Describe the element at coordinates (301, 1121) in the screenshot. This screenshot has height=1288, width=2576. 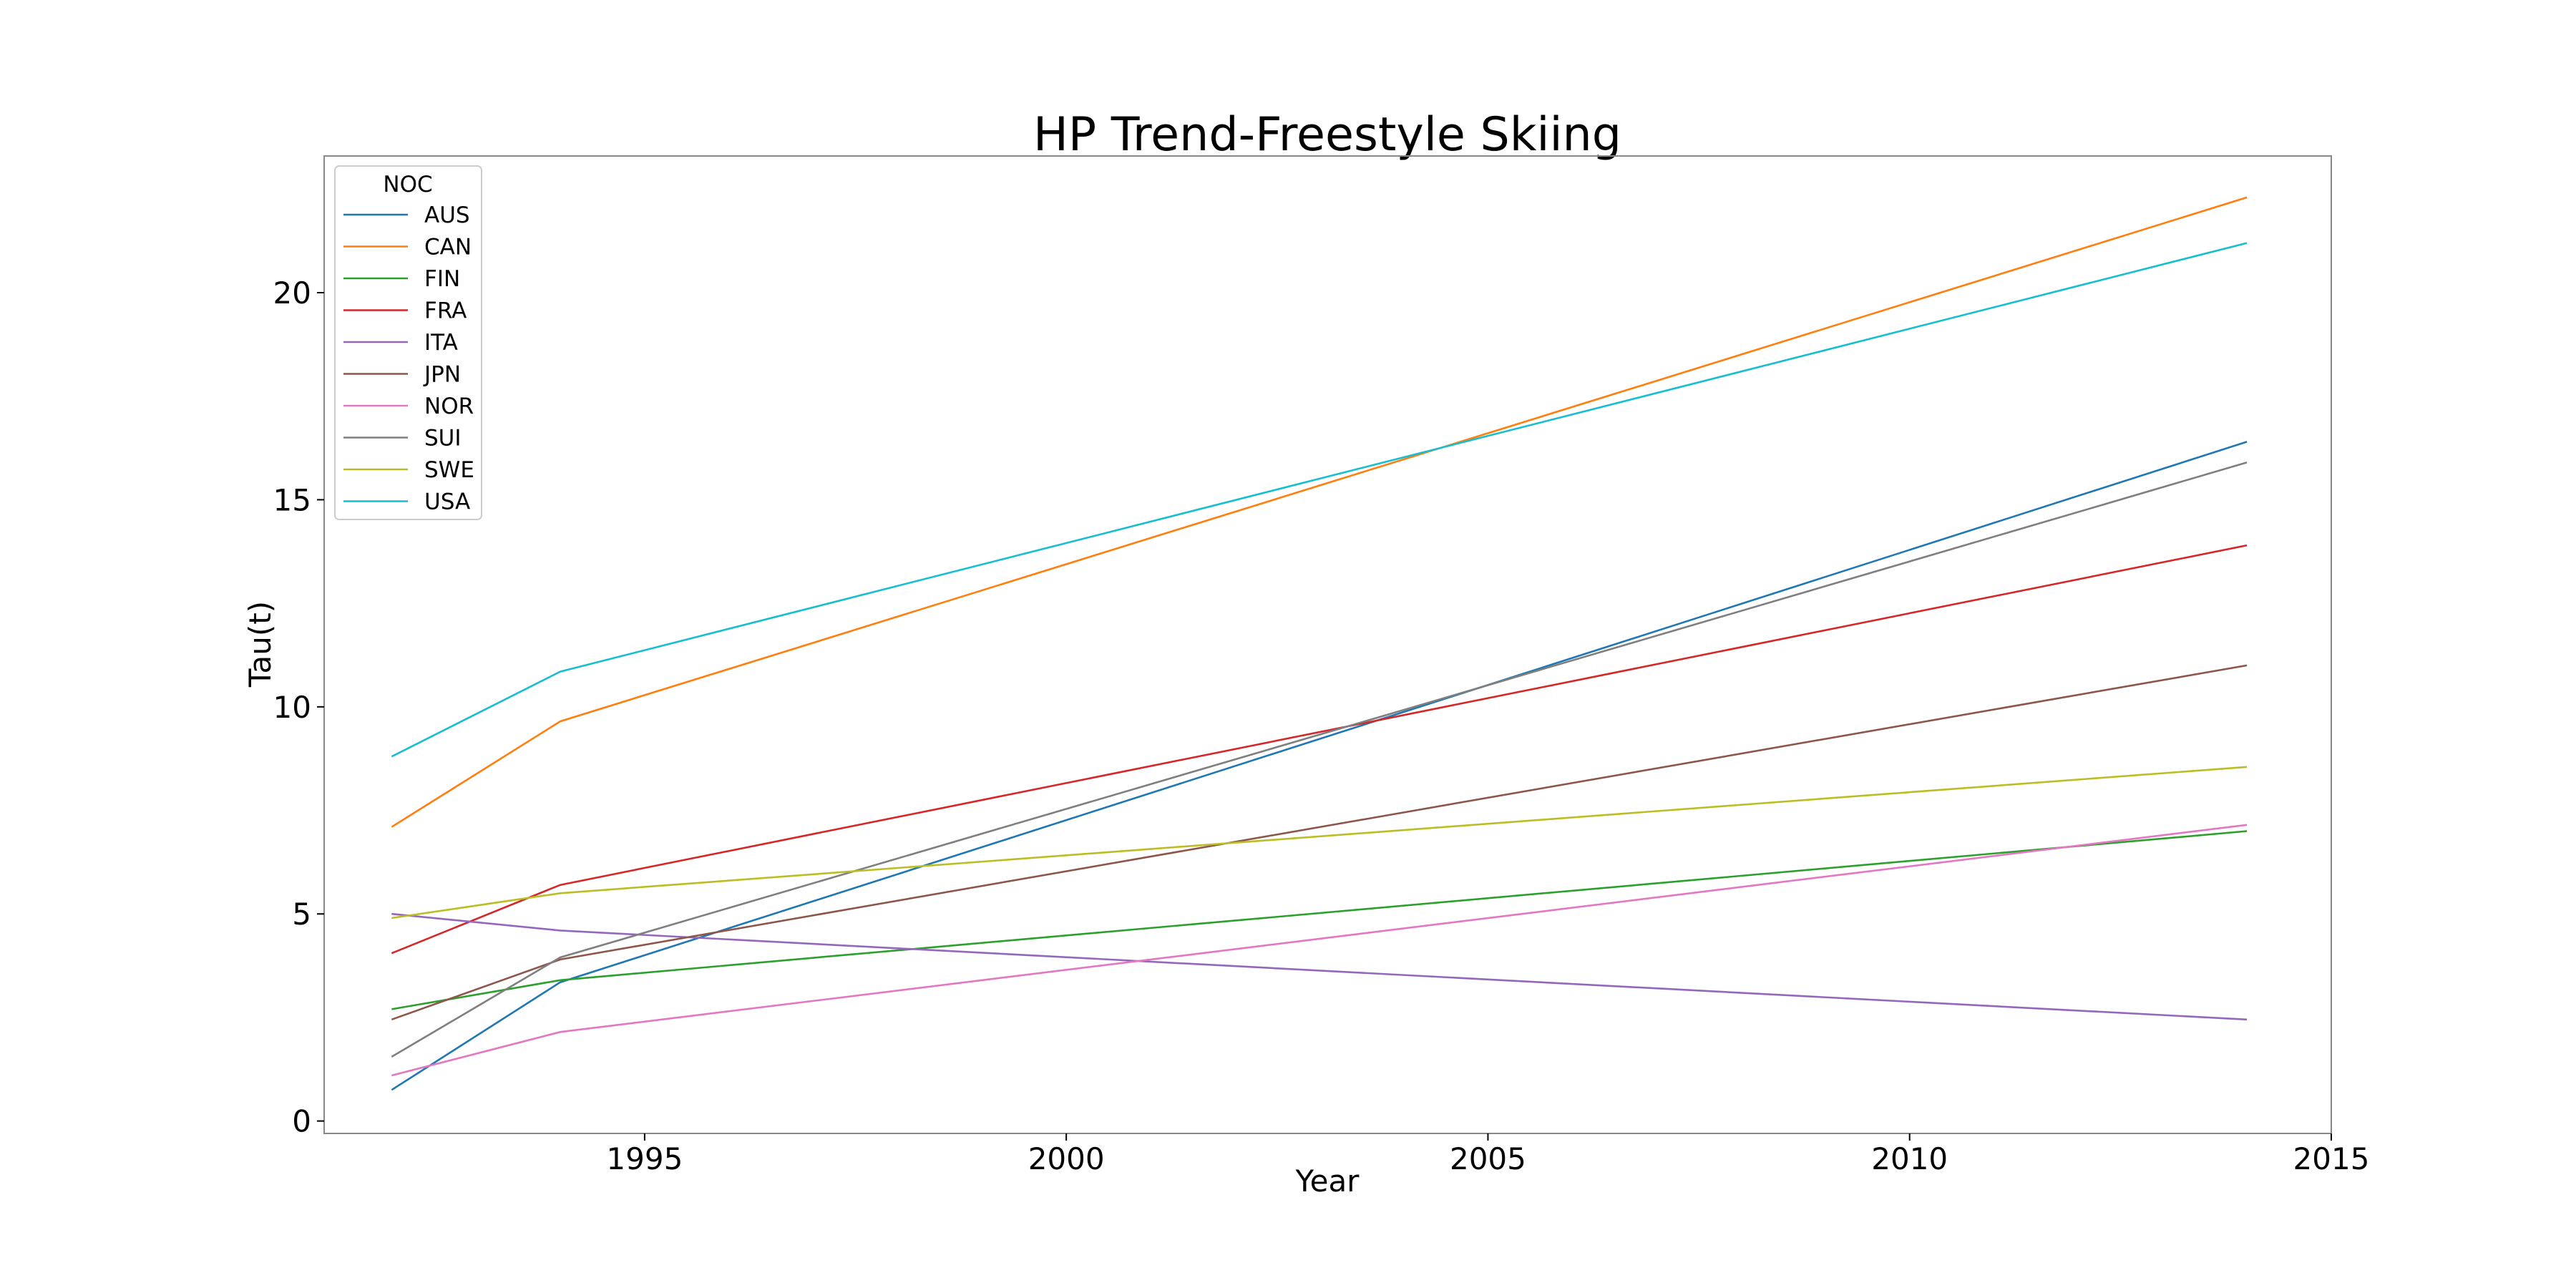
I see `y-tick-label: 0` at that location.